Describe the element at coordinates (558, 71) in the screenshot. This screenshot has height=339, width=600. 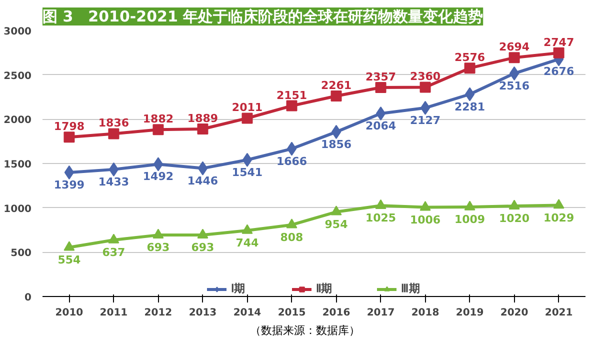
I see `data-label: 2676` at that location.